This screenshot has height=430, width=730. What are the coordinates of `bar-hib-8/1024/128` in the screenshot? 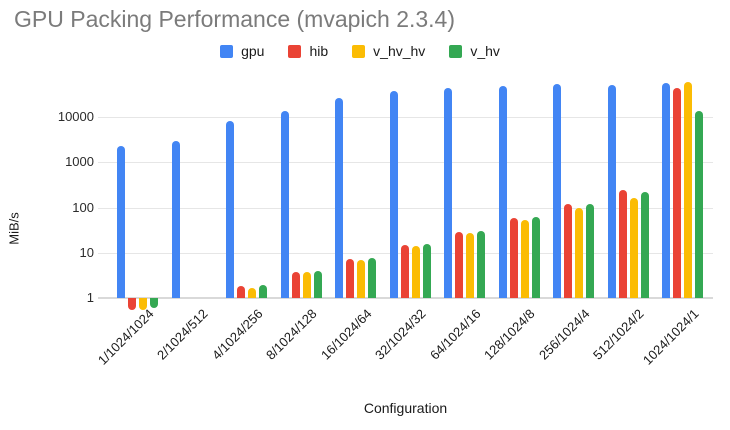 It's located at (295, 285).